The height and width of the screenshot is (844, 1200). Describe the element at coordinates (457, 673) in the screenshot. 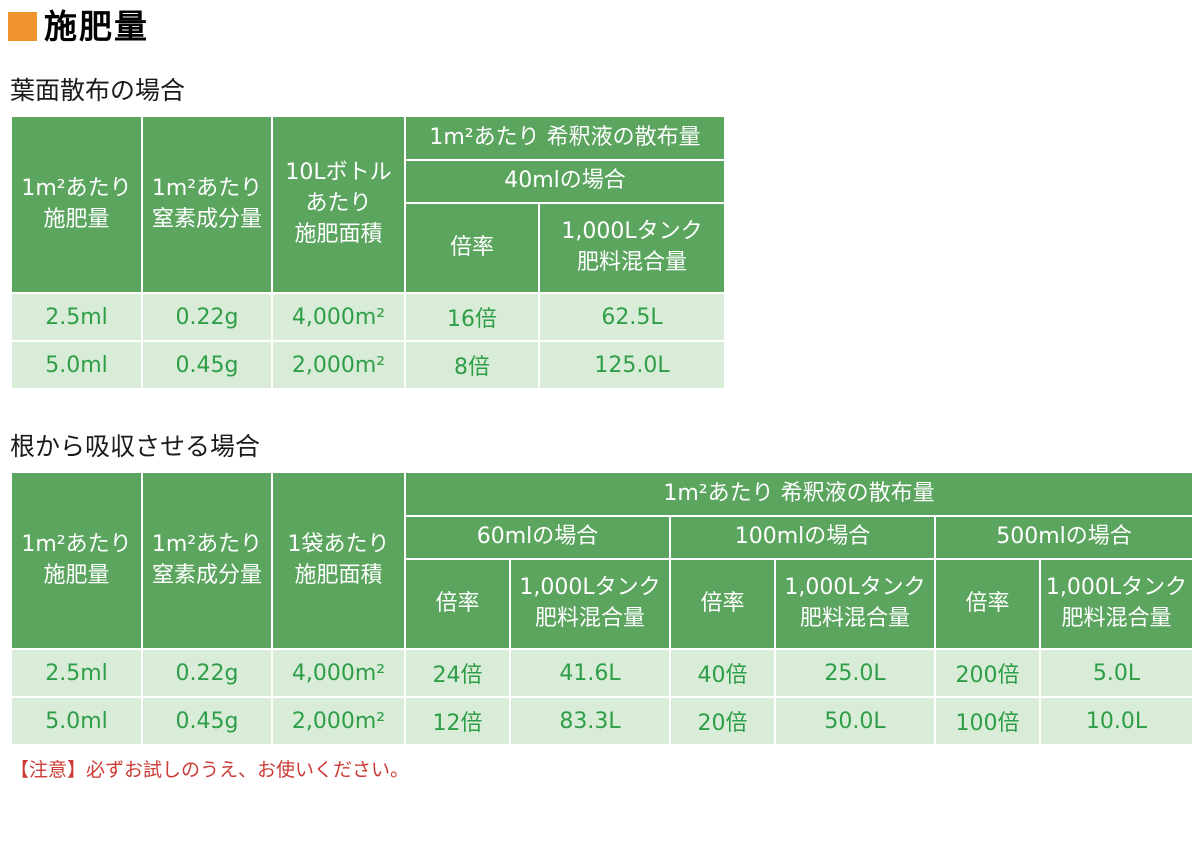

I see `data-cell: 24倍` at that location.